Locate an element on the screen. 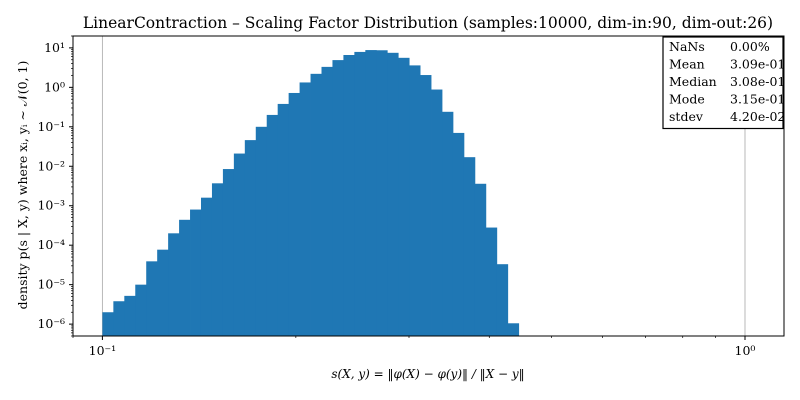  y-tick-label: 10⁻³ is located at coordinates (51, 205).